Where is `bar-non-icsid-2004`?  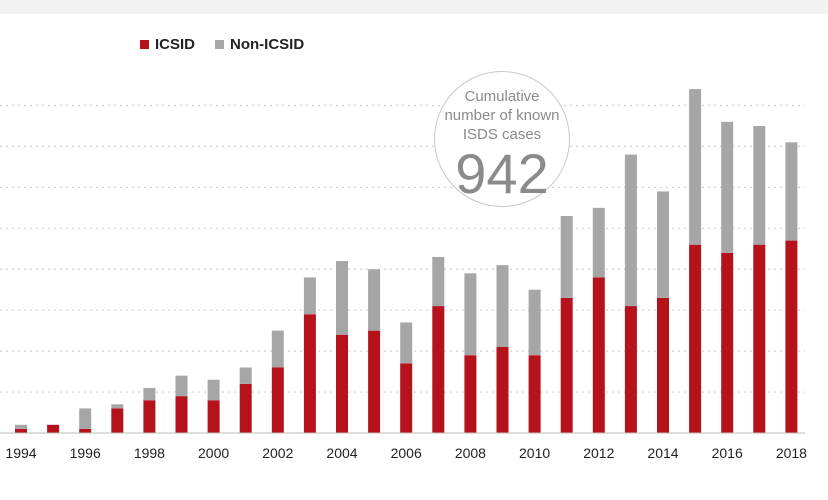
bar-non-icsid-2004 is located at coordinates (342, 298).